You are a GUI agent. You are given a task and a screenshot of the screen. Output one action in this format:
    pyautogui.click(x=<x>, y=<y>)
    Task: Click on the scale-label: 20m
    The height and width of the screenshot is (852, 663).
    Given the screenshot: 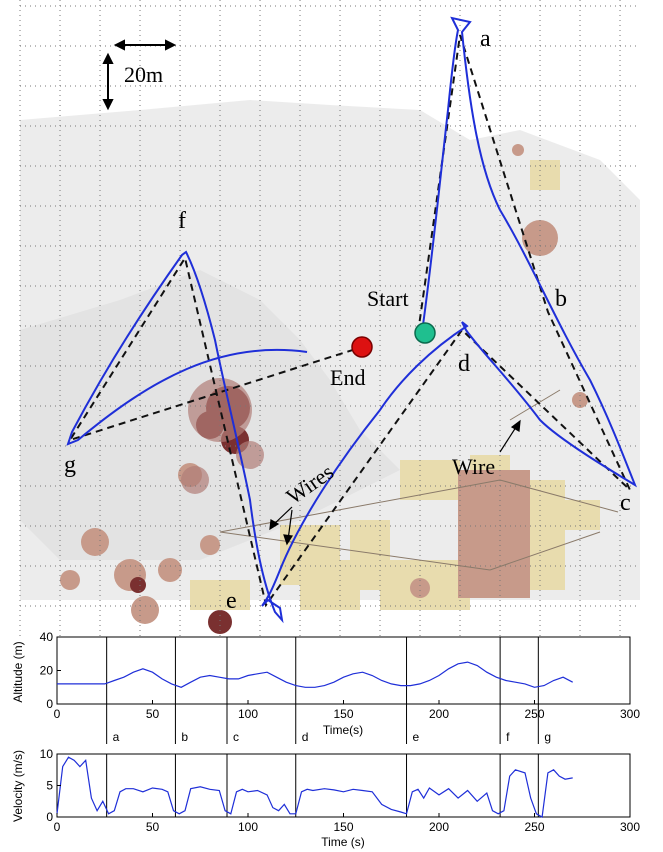 What is the action you would take?
    pyautogui.click(x=143, y=74)
    